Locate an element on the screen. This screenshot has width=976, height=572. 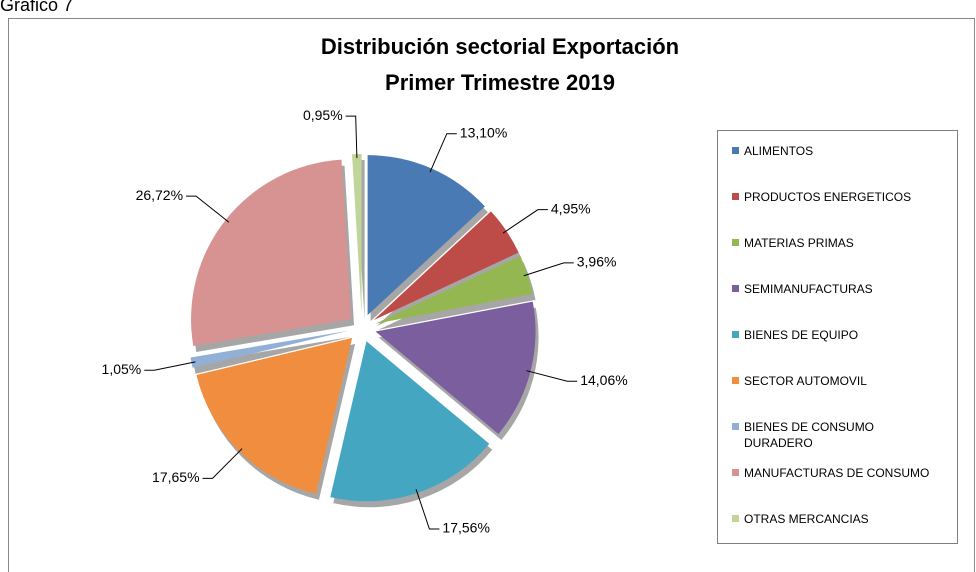
legend-item: ALIMENTOS is located at coordinates (844, 166).